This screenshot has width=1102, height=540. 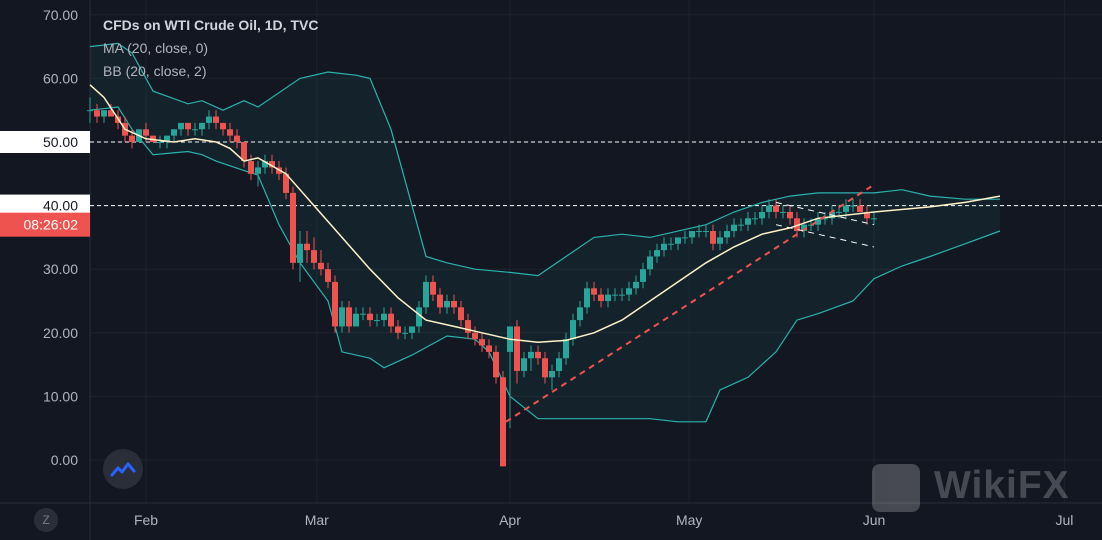 I want to click on x-axis: Feb Mar Apr May Jun Jul, so click(x=603, y=520).